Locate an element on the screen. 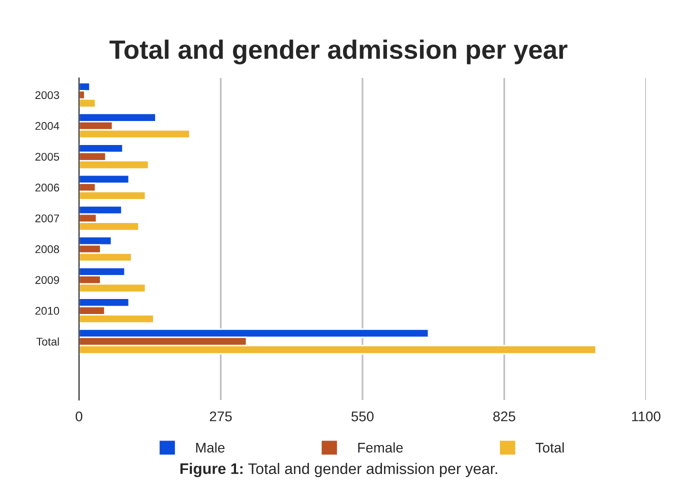  y-tick-label: 2009 is located at coordinates (47, 280).